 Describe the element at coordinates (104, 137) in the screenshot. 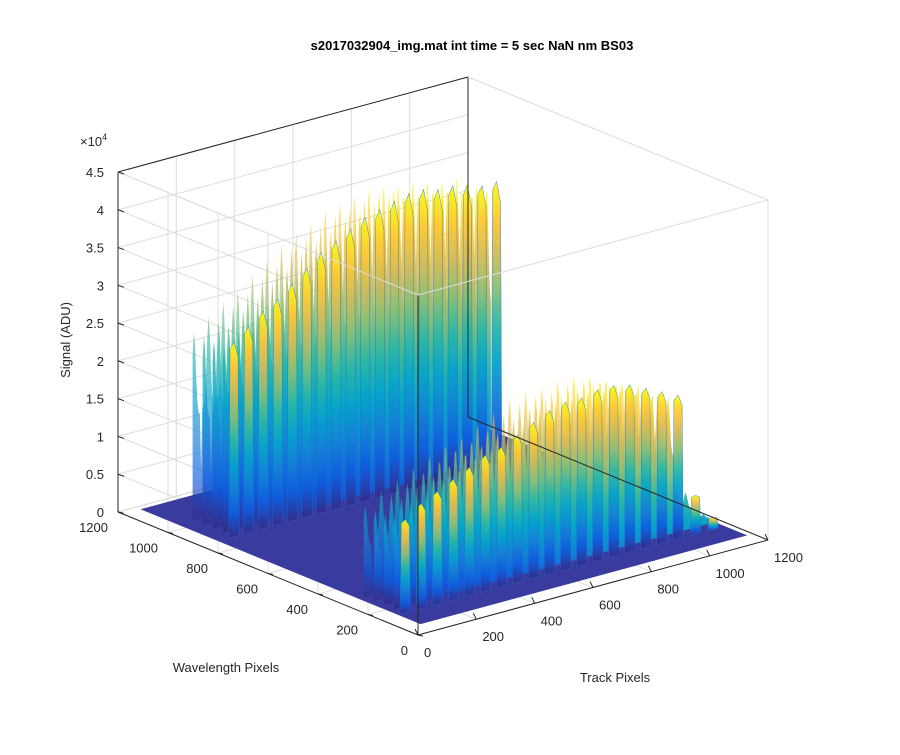

I see `z-exponent-power: 4` at that location.